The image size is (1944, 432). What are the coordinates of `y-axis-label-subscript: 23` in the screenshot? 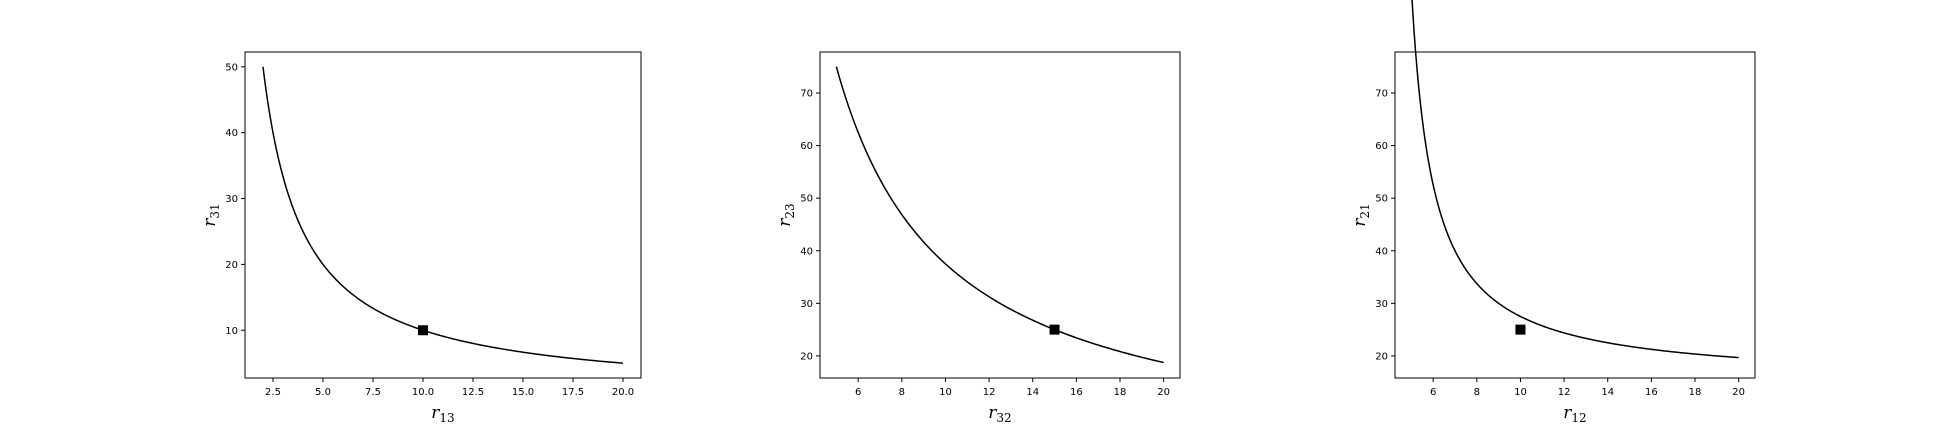 It's located at (790, 210).